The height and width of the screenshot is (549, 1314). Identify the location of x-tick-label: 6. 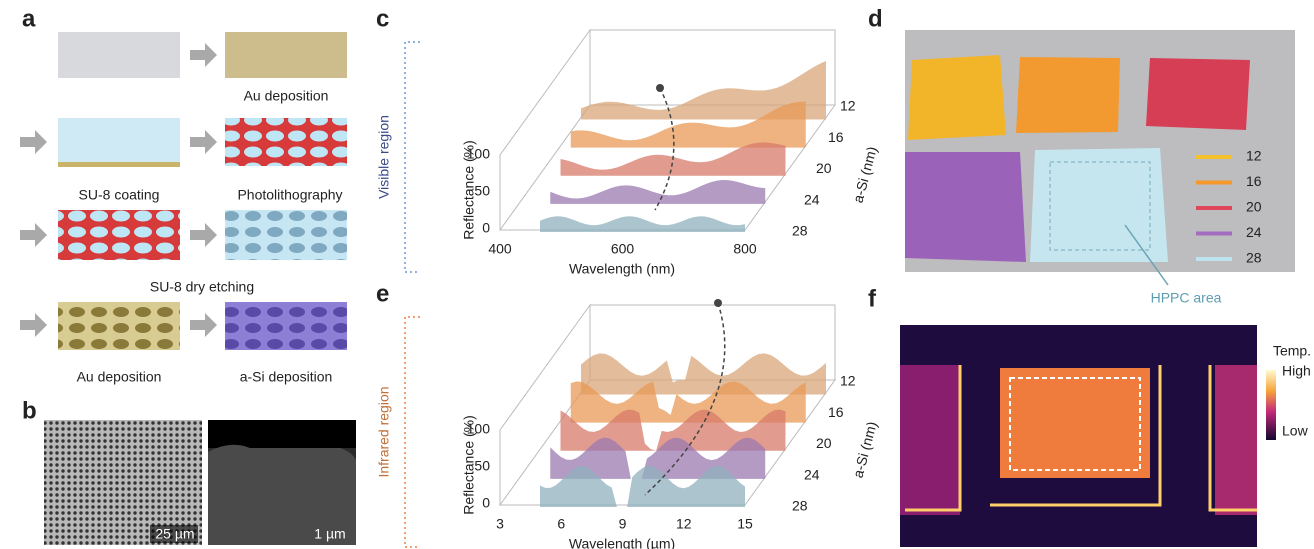
(561, 524).